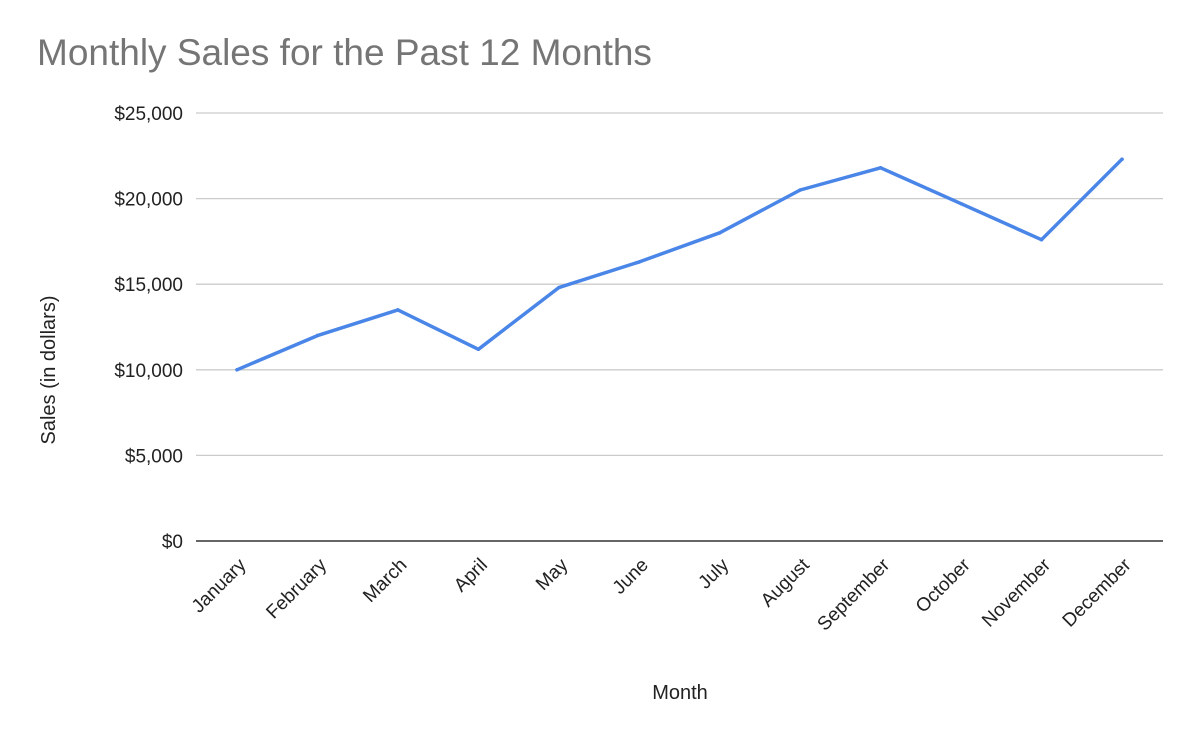 Image resolution: width=1200 pixels, height=742 pixels. What do you see at coordinates (344, 52) in the screenshot?
I see `chart-title: Monthly Sales for the Past 12 Months` at bounding box center [344, 52].